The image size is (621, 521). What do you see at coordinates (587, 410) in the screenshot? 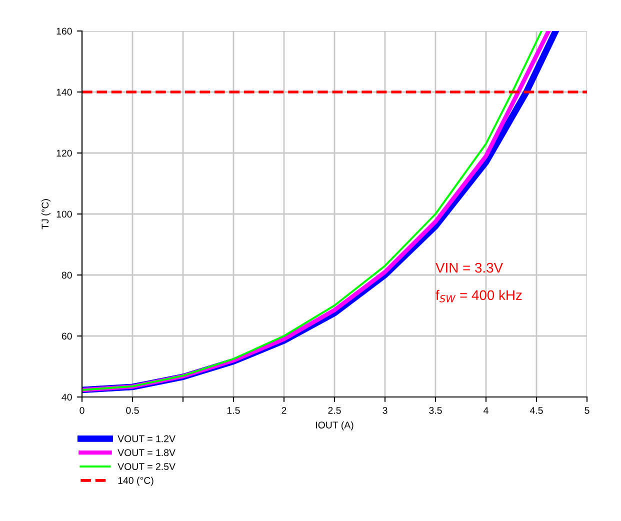
I see `x-tick-label: 5` at bounding box center [587, 410].